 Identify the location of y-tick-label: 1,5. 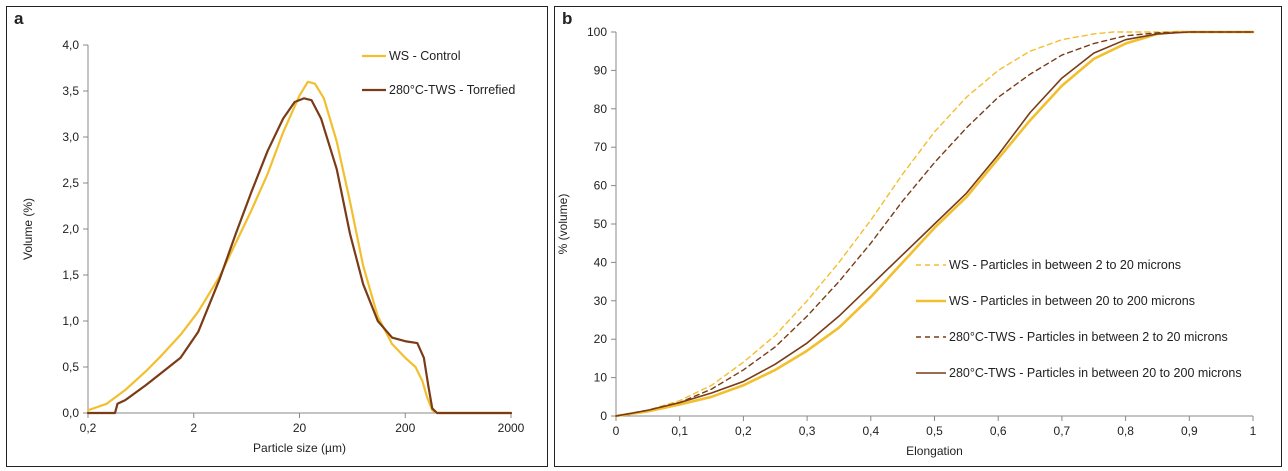
(70, 275).